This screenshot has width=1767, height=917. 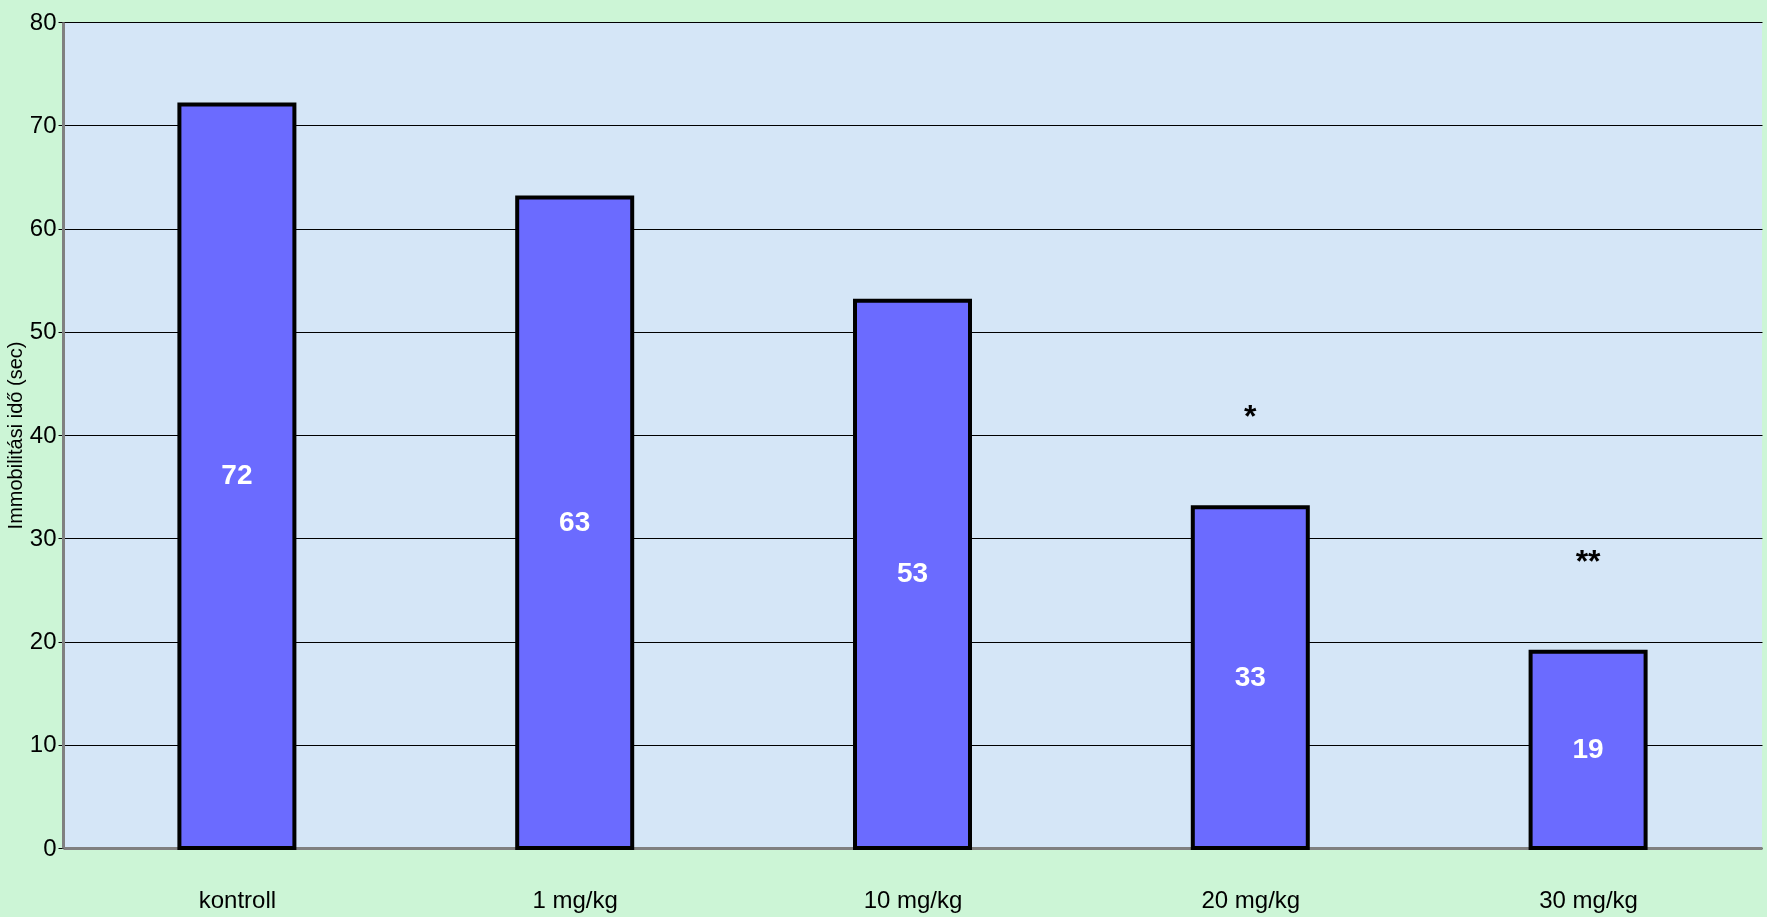 I want to click on y-tick-label: 30, so click(x=43, y=537).